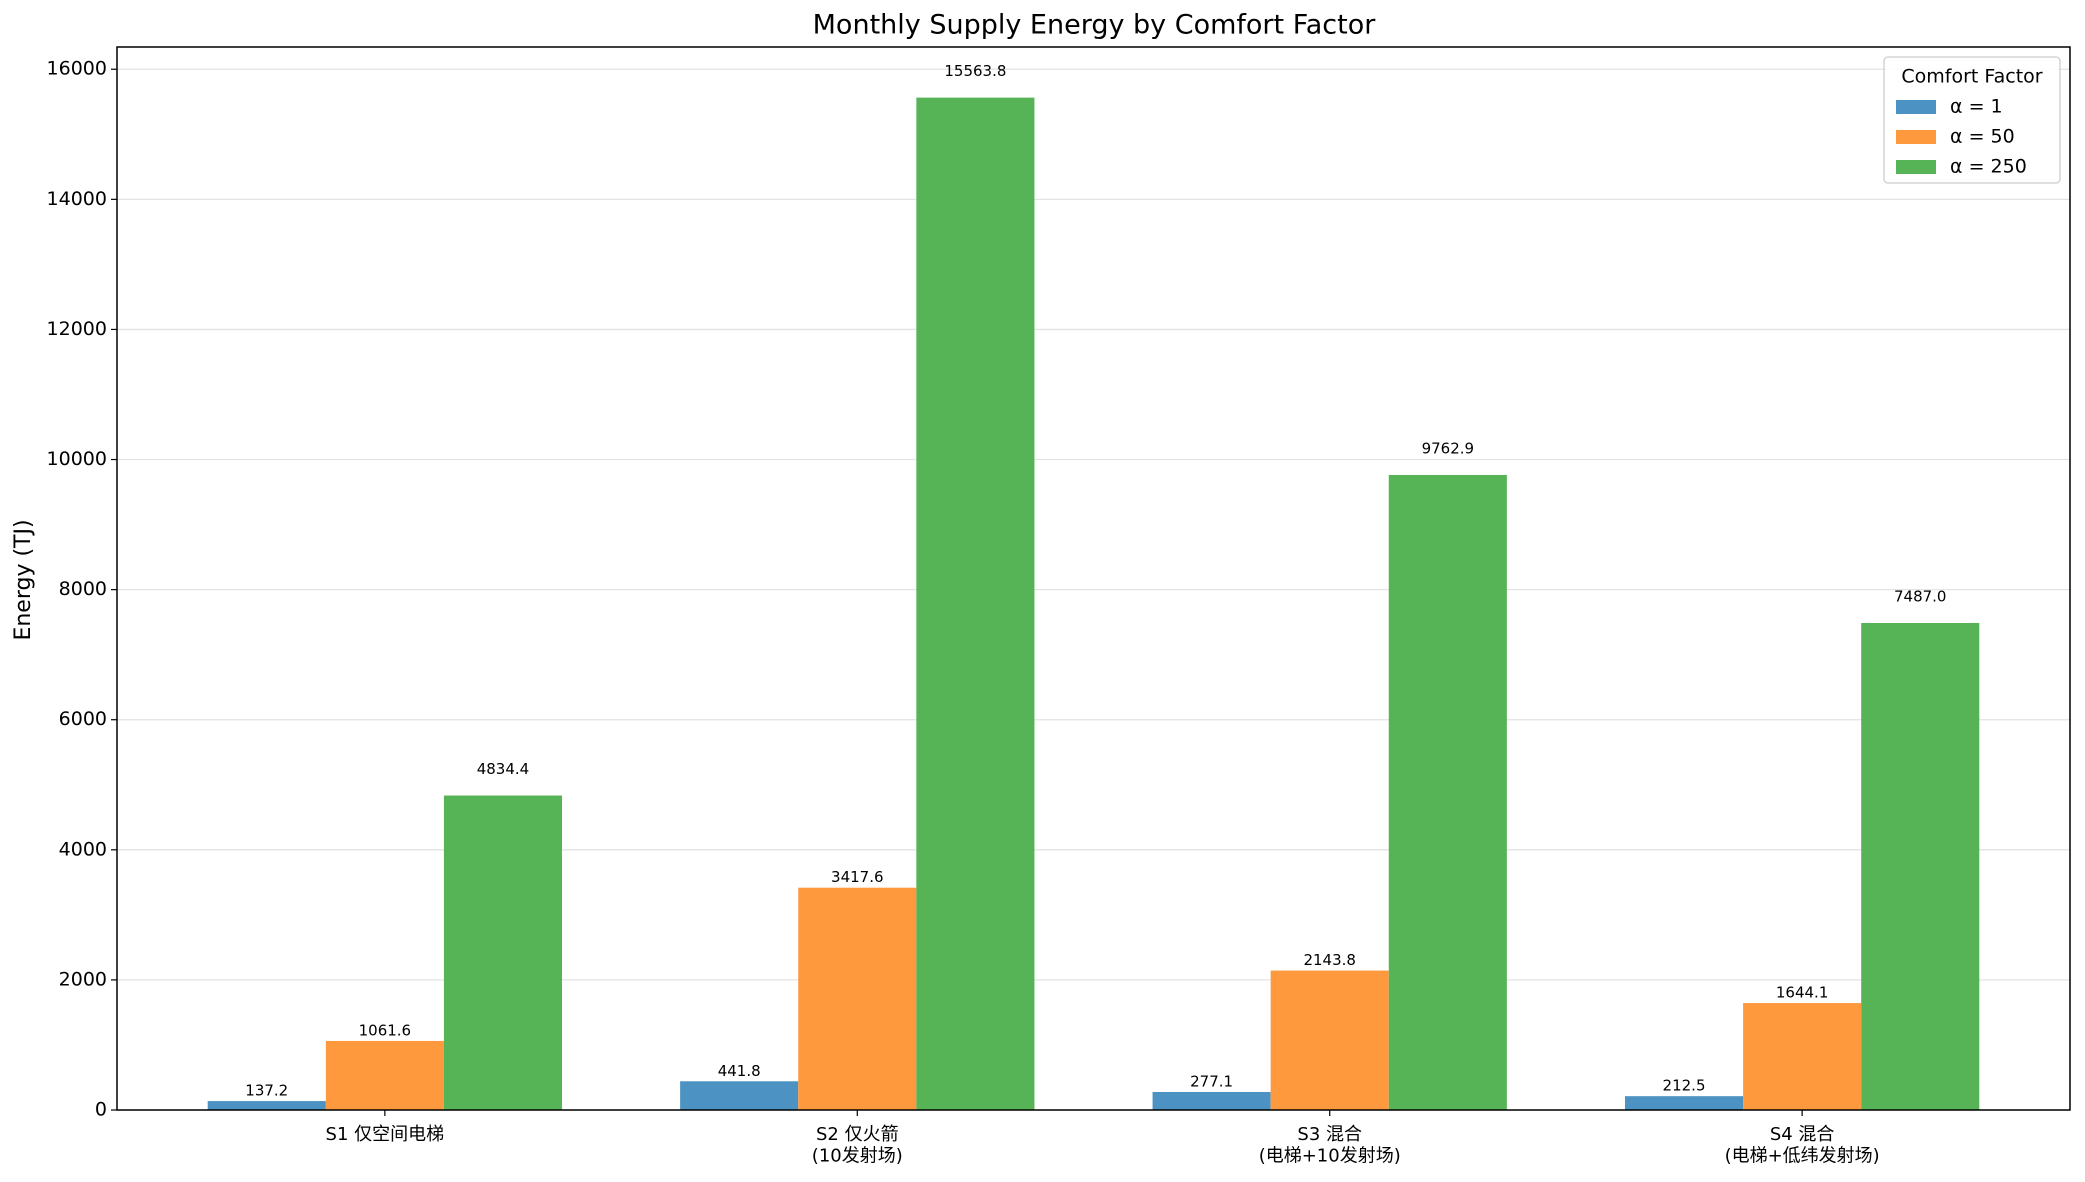 The width and height of the screenshot is (2085, 1182). What do you see at coordinates (1802, 1145) in the screenshot?
I see `x-tick-label: S4 混合(电梯+低纬发射场)` at bounding box center [1802, 1145].